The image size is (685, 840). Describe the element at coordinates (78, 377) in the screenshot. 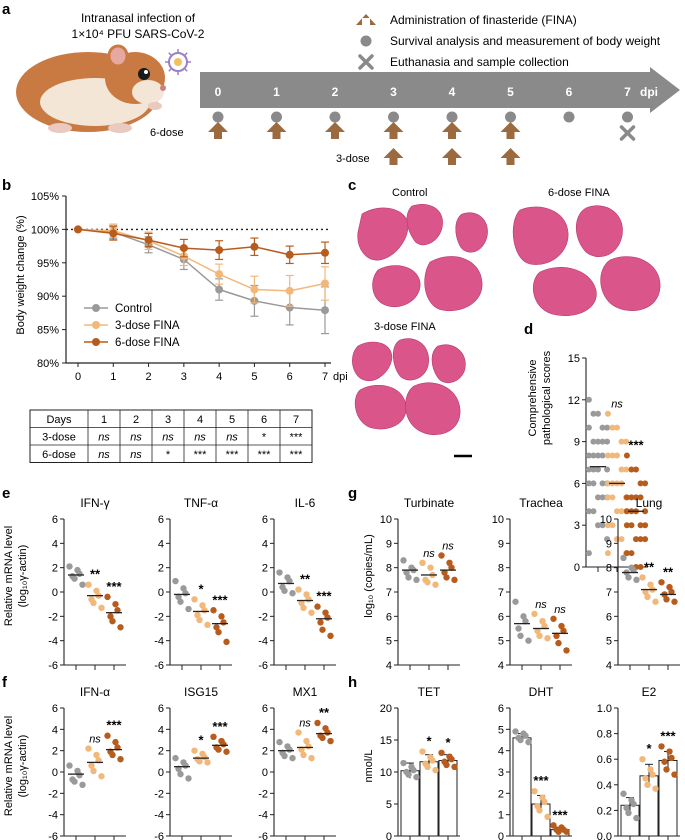

I see `x-tick-label: 0` at that location.